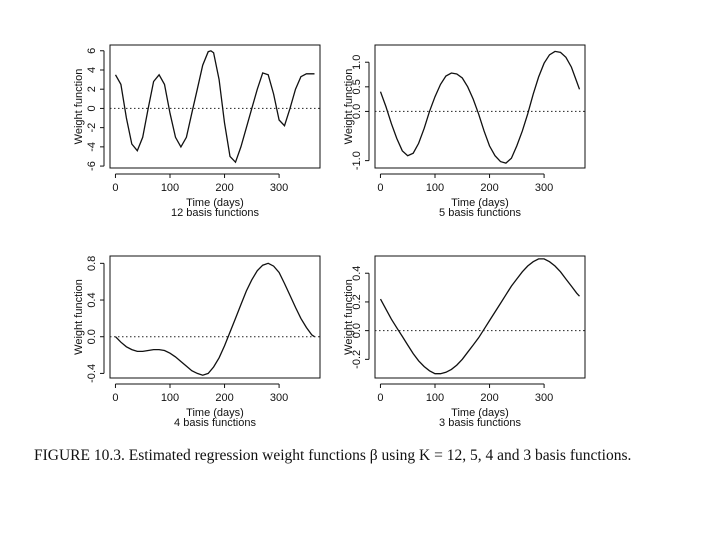 Image resolution: width=720 pixels, height=540 pixels. I want to click on panel-subtitle: 3 basis functions, so click(480, 423).